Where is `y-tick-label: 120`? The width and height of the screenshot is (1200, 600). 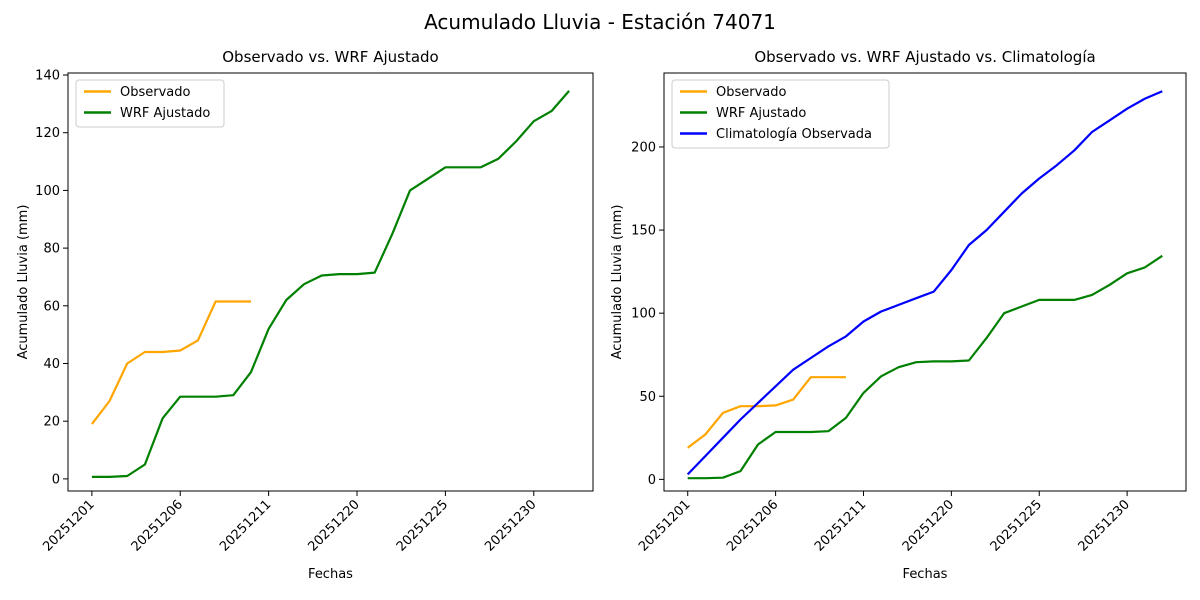
y-tick-label: 120 is located at coordinates (47, 133).